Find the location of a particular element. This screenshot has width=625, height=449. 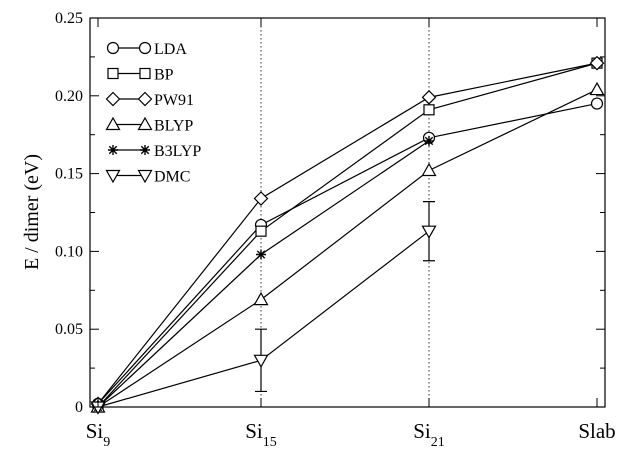

y-tick-label: 0.15 is located at coordinates (69, 174).